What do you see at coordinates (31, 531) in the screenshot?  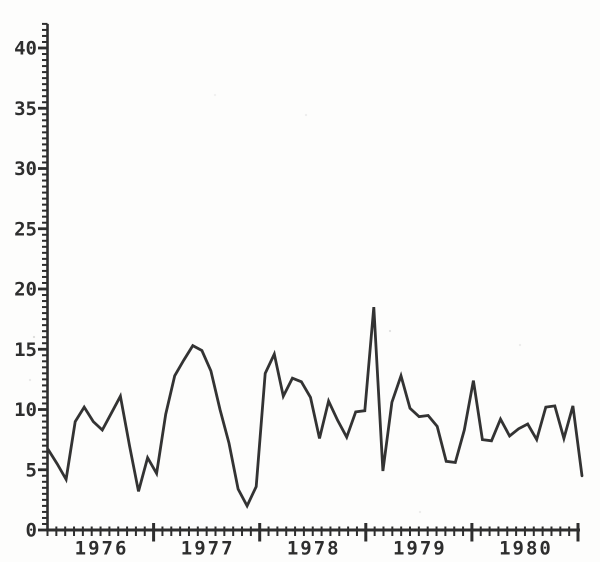 I see `y-tick-label: 0` at bounding box center [31, 531].